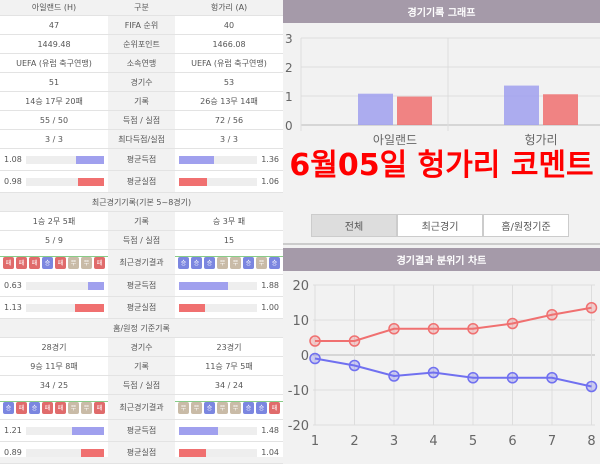 This screenshot has height=464, width=600. I want to click on y-tick-label: 3, so click(289, 39).